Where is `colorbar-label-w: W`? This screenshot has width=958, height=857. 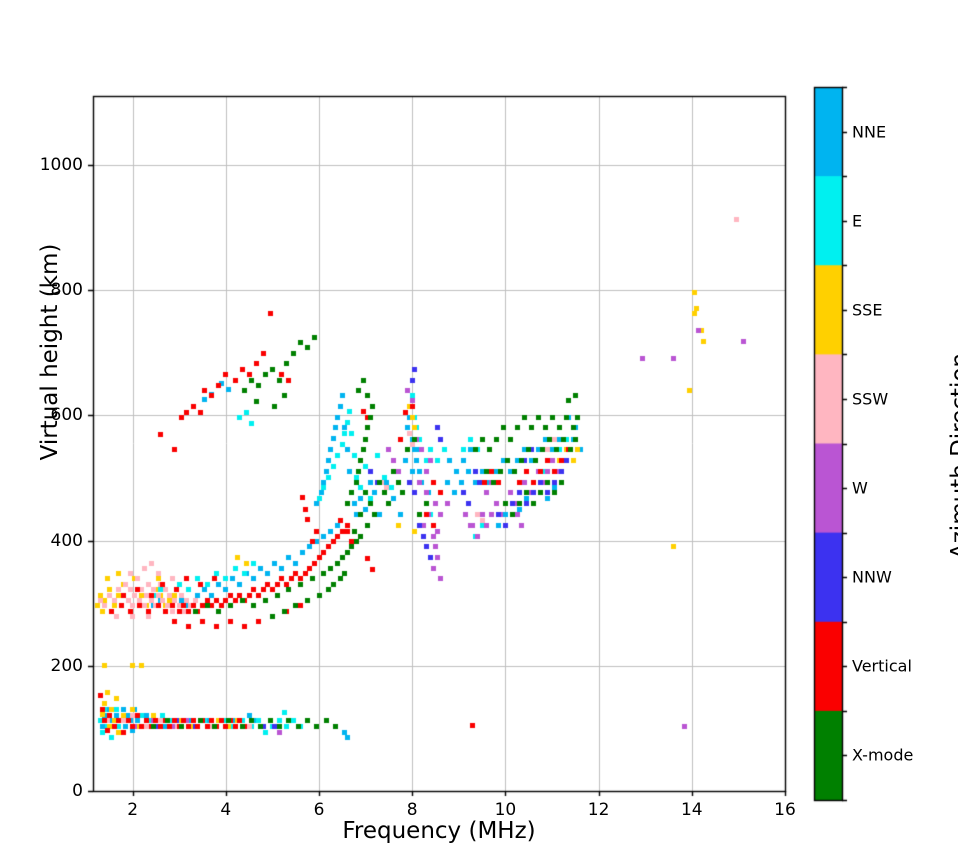
colorbar-label-w: W is located at coordinates (860, 488).